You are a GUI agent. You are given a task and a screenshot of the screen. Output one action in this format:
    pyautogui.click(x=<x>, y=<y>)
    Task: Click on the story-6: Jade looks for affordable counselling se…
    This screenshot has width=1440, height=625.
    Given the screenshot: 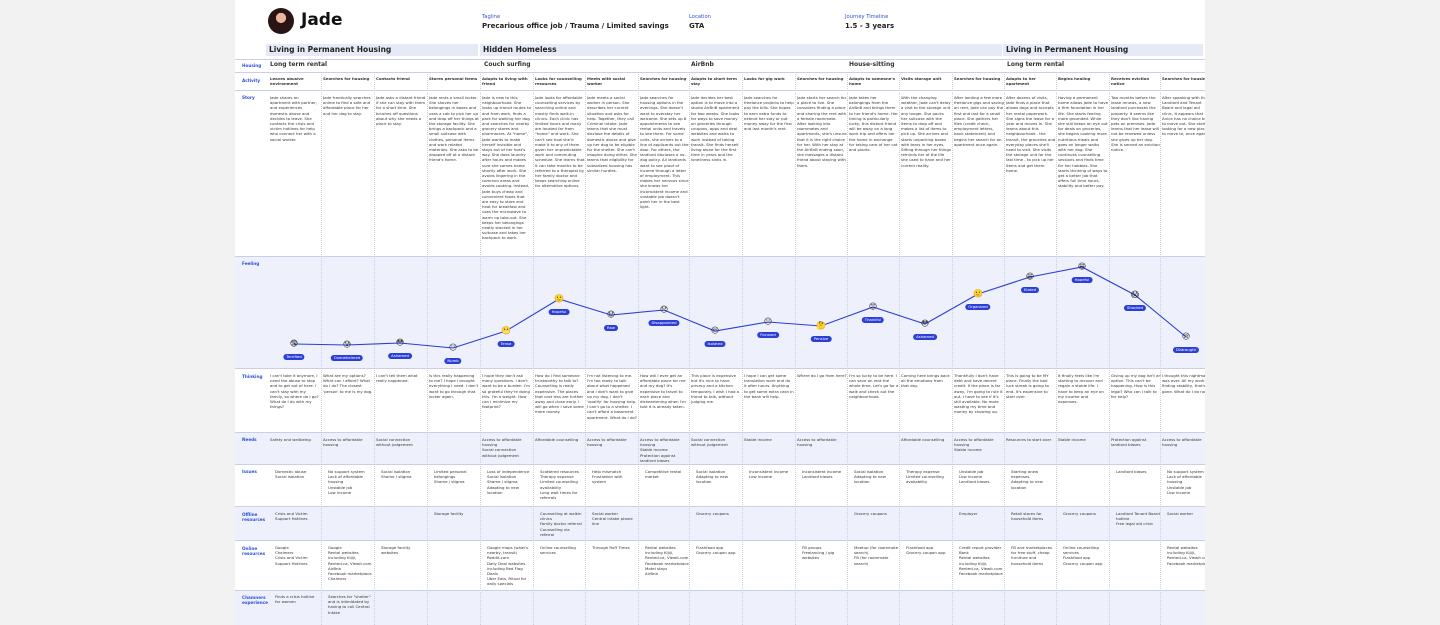 What is the action you would take?
    pyautogui.click(x=560, y=142)
    